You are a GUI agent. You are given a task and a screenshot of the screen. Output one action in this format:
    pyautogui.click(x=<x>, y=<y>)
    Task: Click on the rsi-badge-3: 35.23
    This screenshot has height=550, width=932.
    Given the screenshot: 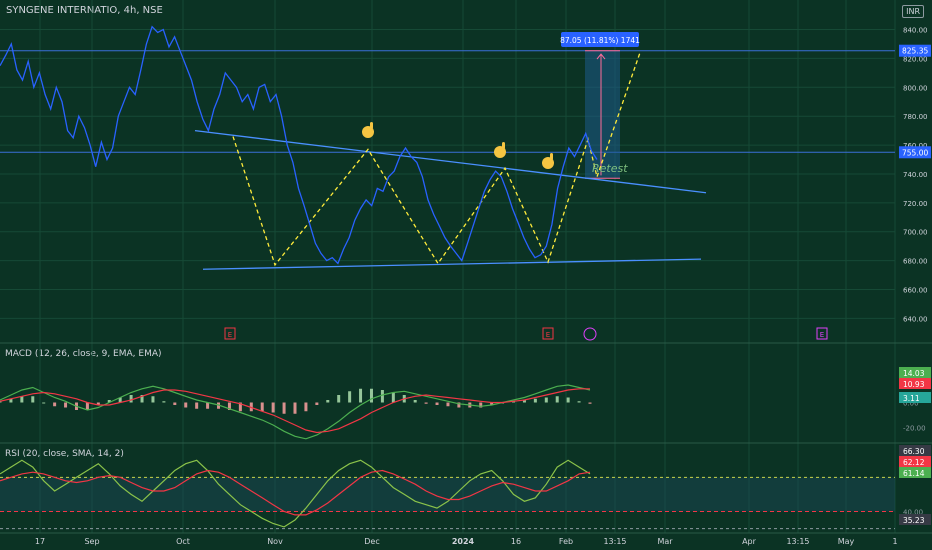 What is the action you would take?
    pyautogui.click(x=914, y=520)
    